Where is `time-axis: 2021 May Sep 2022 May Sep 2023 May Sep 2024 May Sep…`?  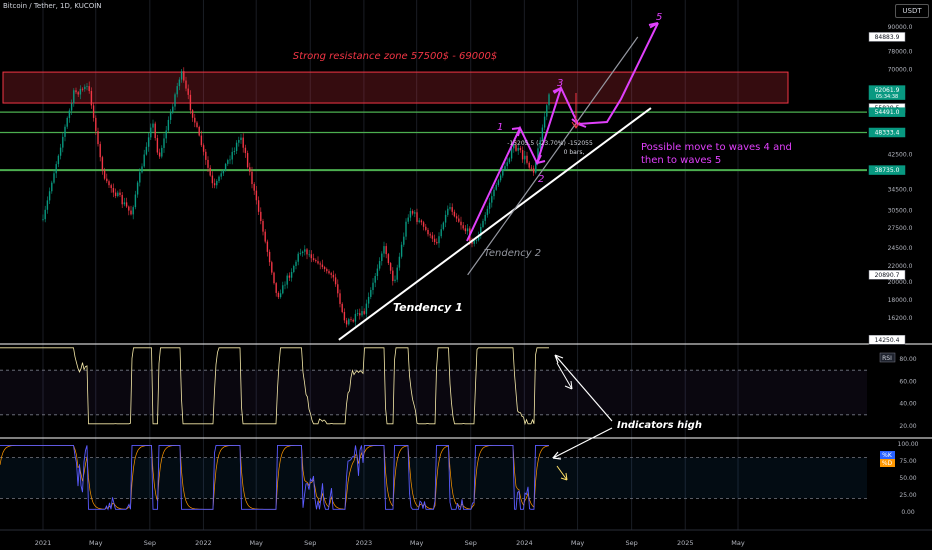
time-axis: 2021 May Sep 2022 May Sep 2023 May Sep 2024 May Sep… is located at coordinates (466, 538).